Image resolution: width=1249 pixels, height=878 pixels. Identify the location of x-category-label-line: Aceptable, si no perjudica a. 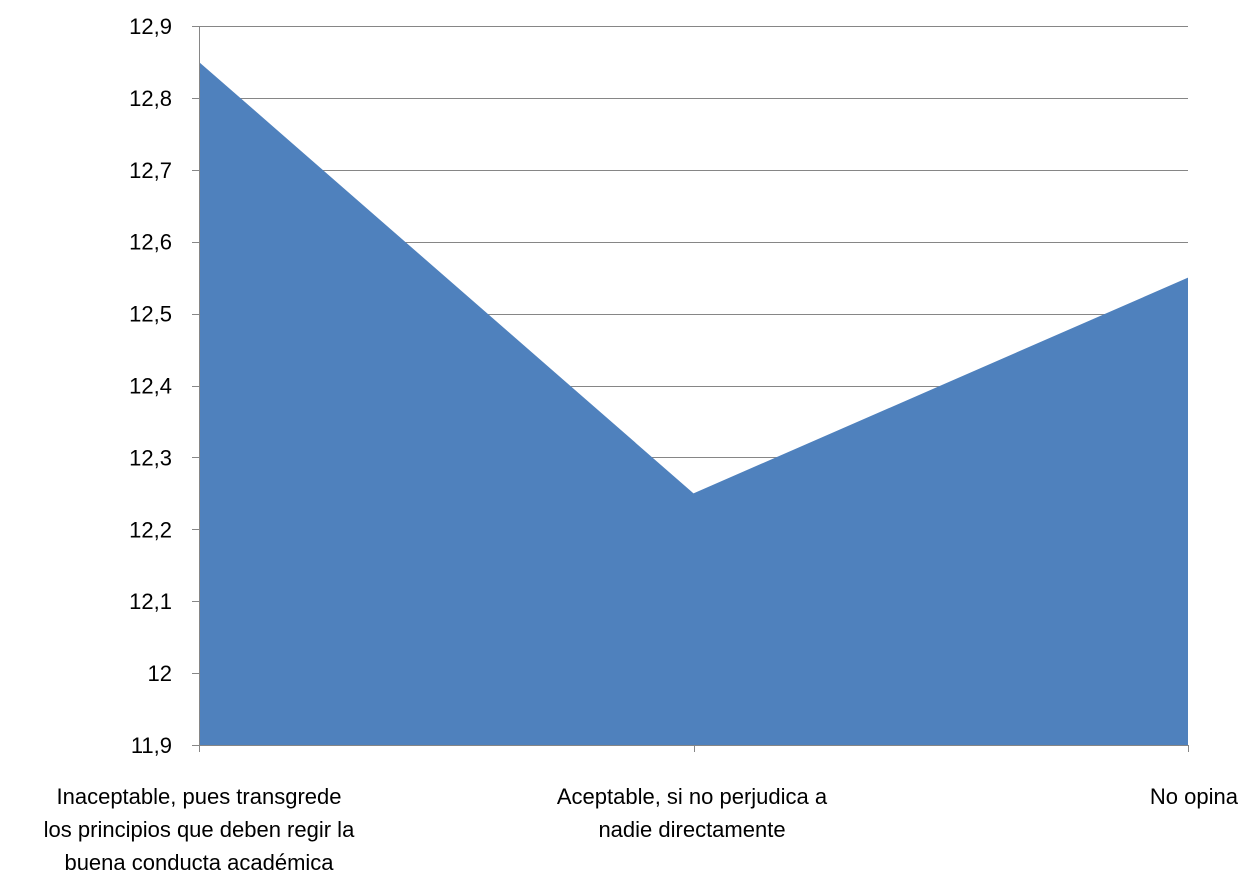
(692, 796).